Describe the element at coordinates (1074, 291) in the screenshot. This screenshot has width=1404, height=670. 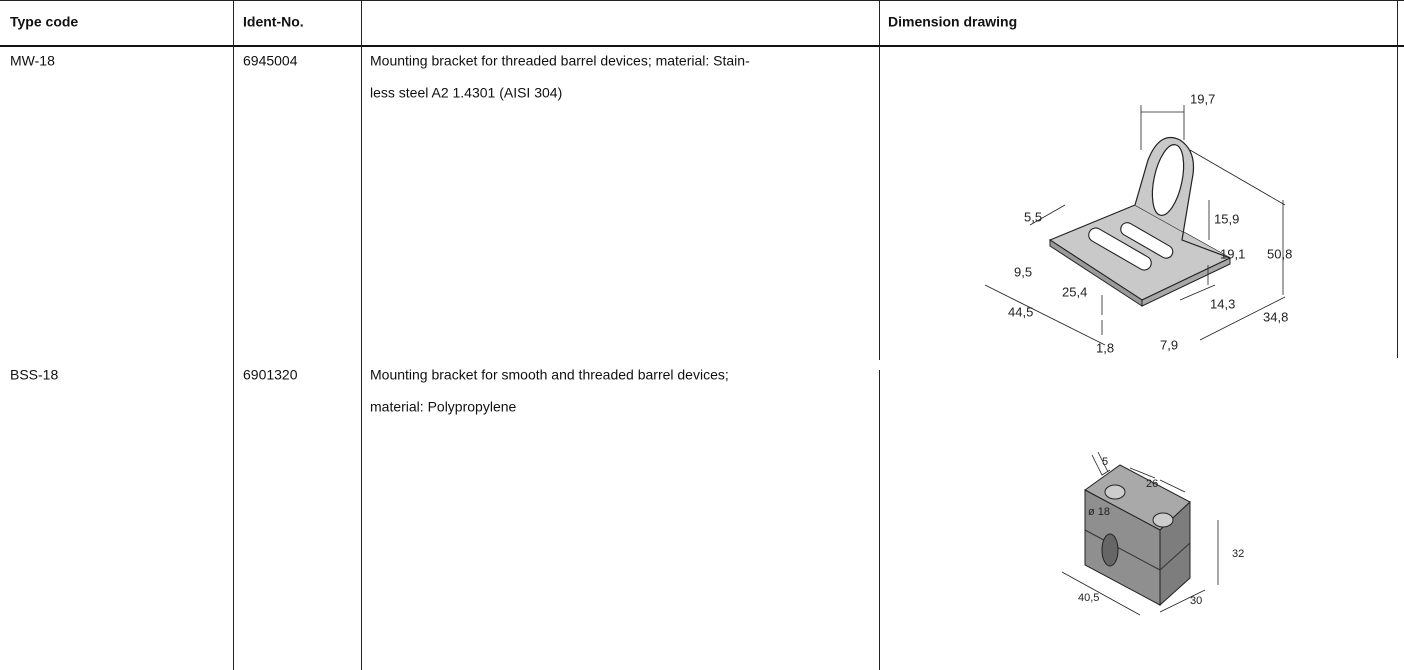
I see `dimension-label: 25,4` at that location.